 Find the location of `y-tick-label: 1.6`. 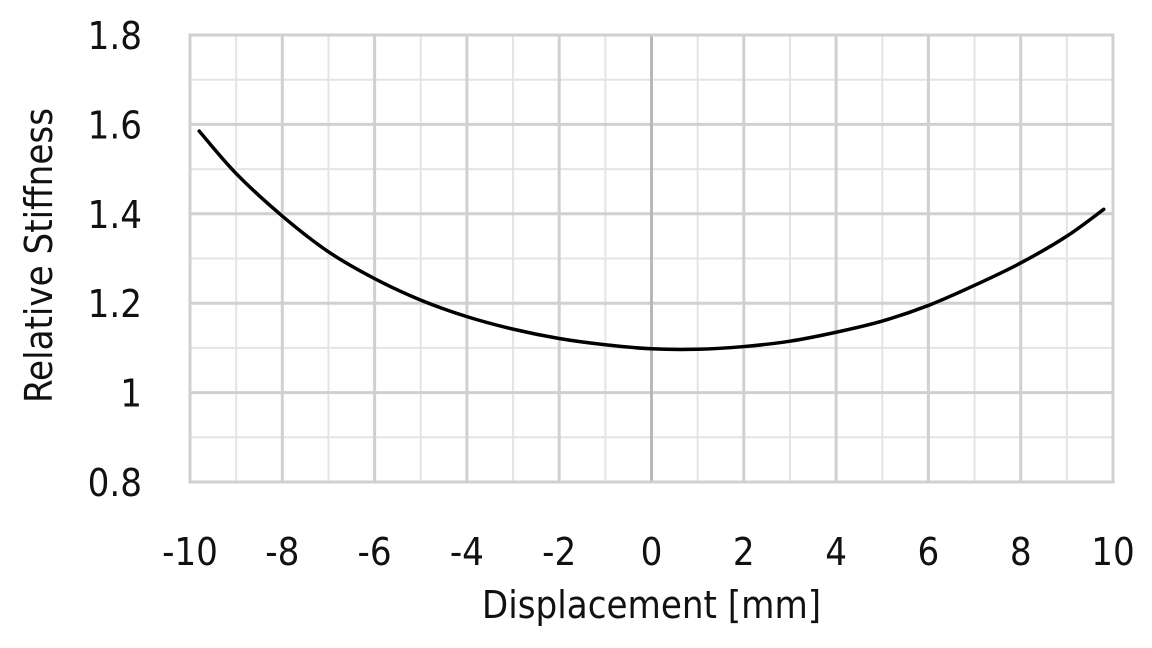

y-tick-label: 1.6 is located at coordinates (115, 125).